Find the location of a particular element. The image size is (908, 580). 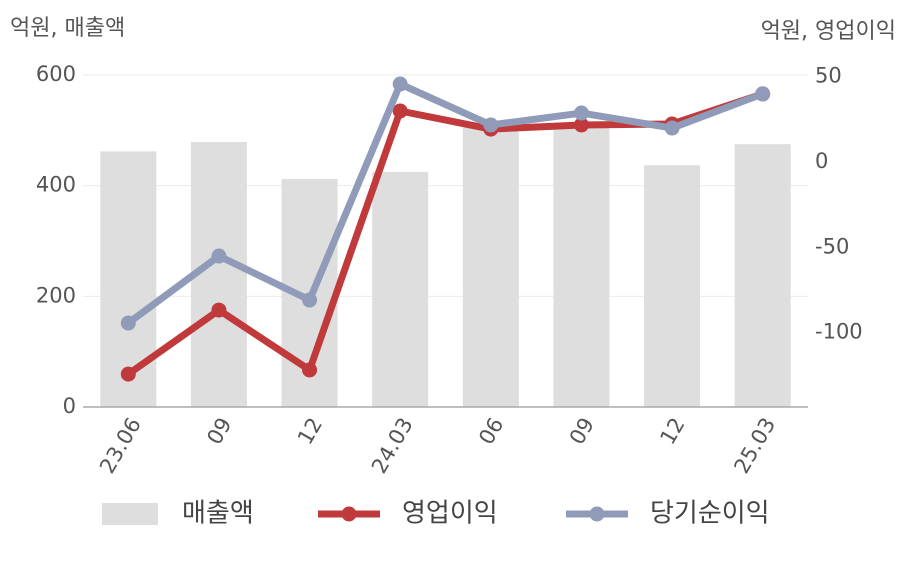

legend-label: 매출액 is located at coordinates (218, 514).